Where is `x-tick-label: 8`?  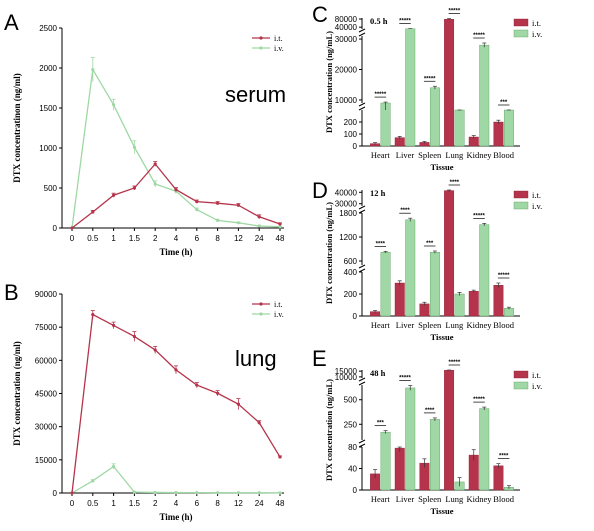
x-tick-label: 8 is located at coordinates (217, 238).